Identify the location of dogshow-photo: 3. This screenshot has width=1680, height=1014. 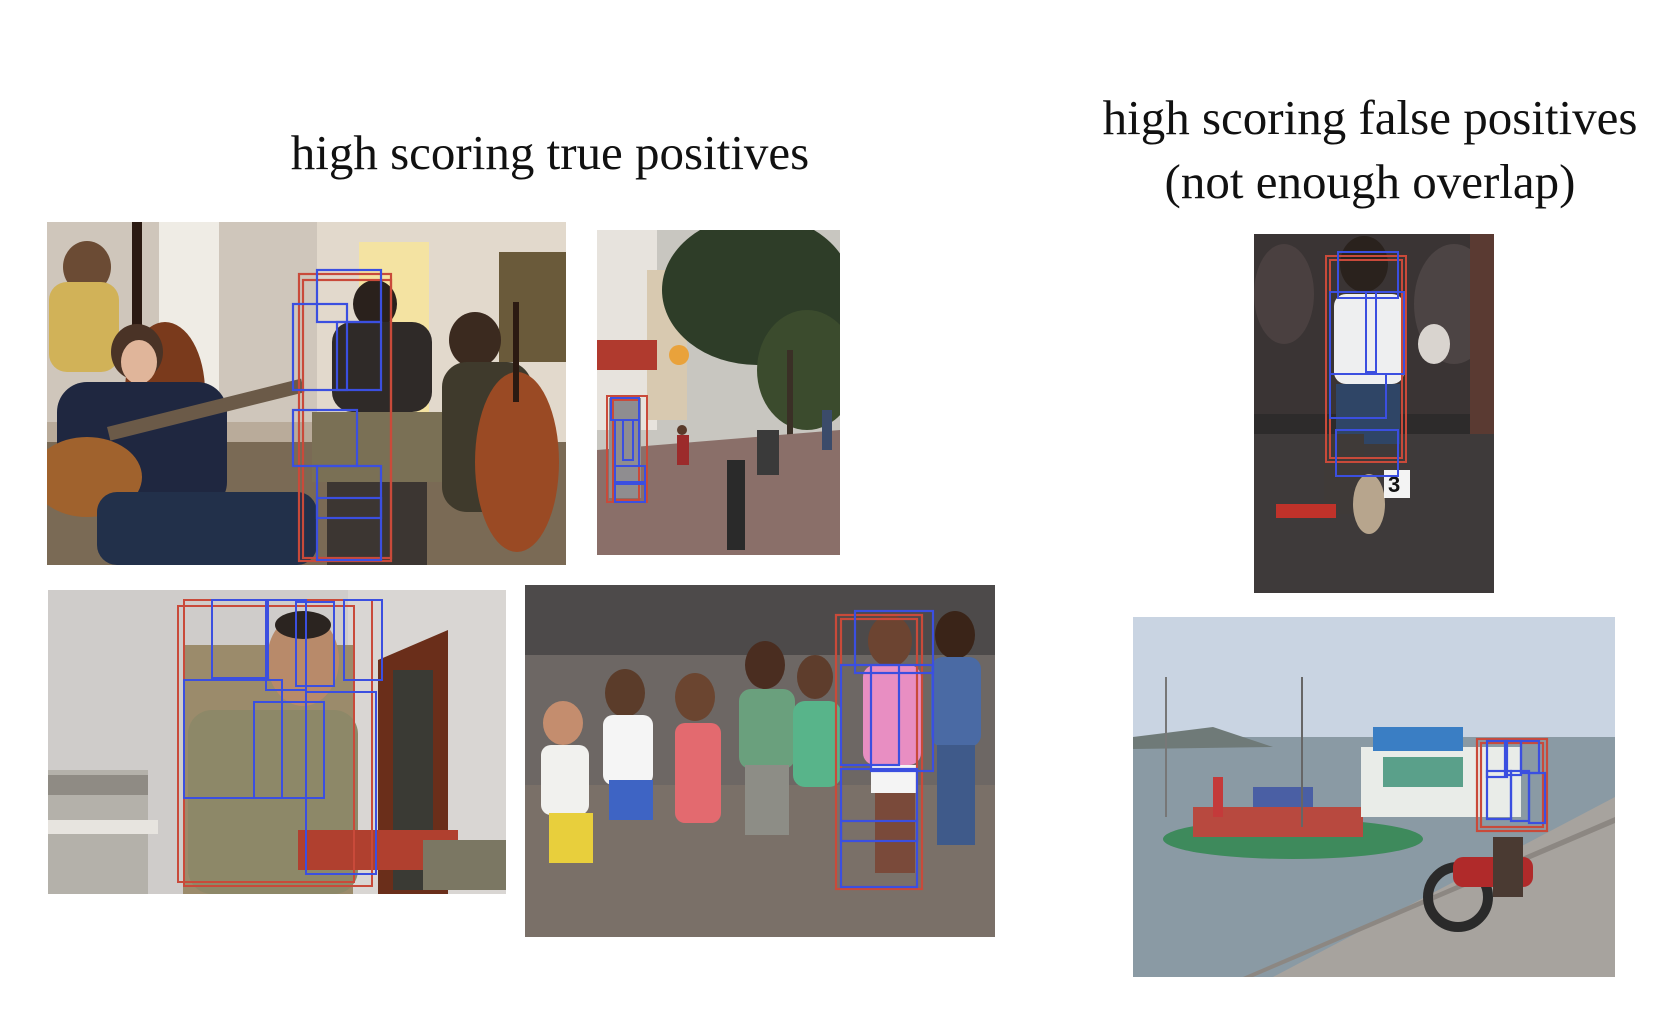
(1374, 413).